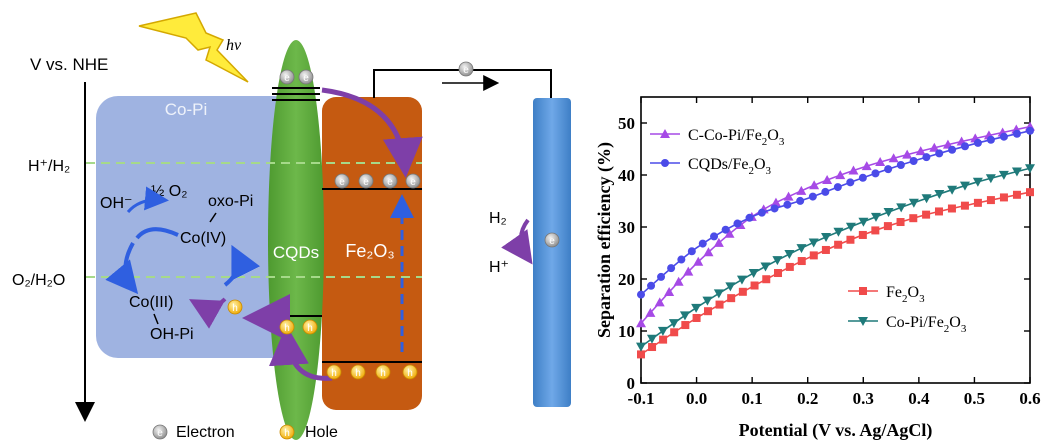  I want to click on x-tick-label: 0.4, so click(919, 398).